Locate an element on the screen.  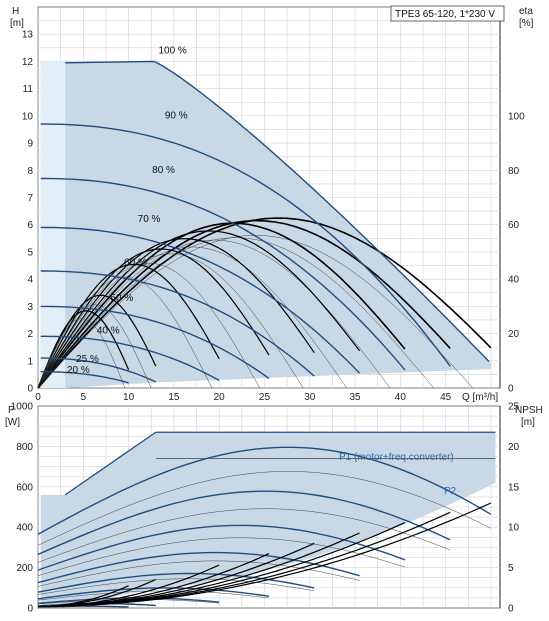
y2-tick-label: 40 is located at coordinates (514, 280).